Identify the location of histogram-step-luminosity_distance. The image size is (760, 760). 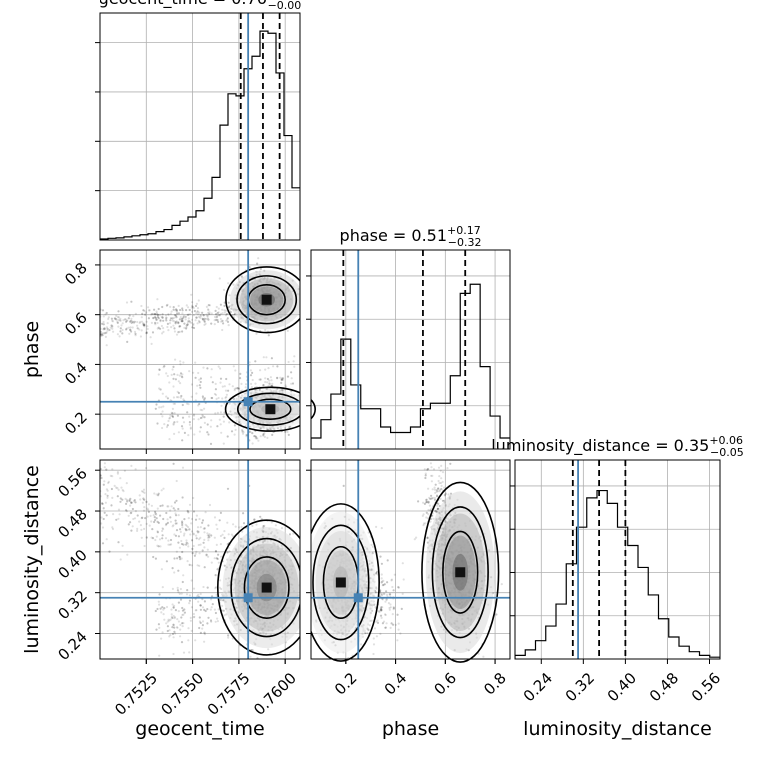
(617, 574).